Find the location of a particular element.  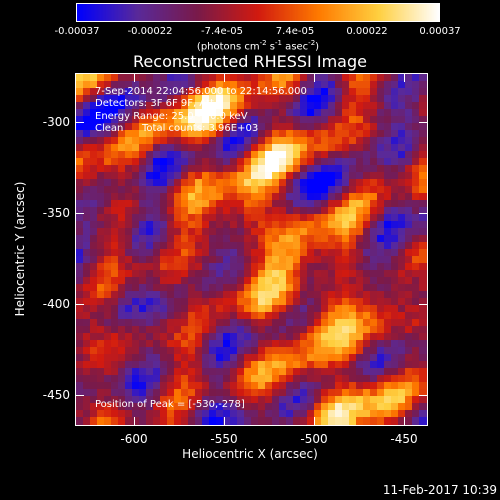

colorbar-gradient is located at coordinates (258, 12).